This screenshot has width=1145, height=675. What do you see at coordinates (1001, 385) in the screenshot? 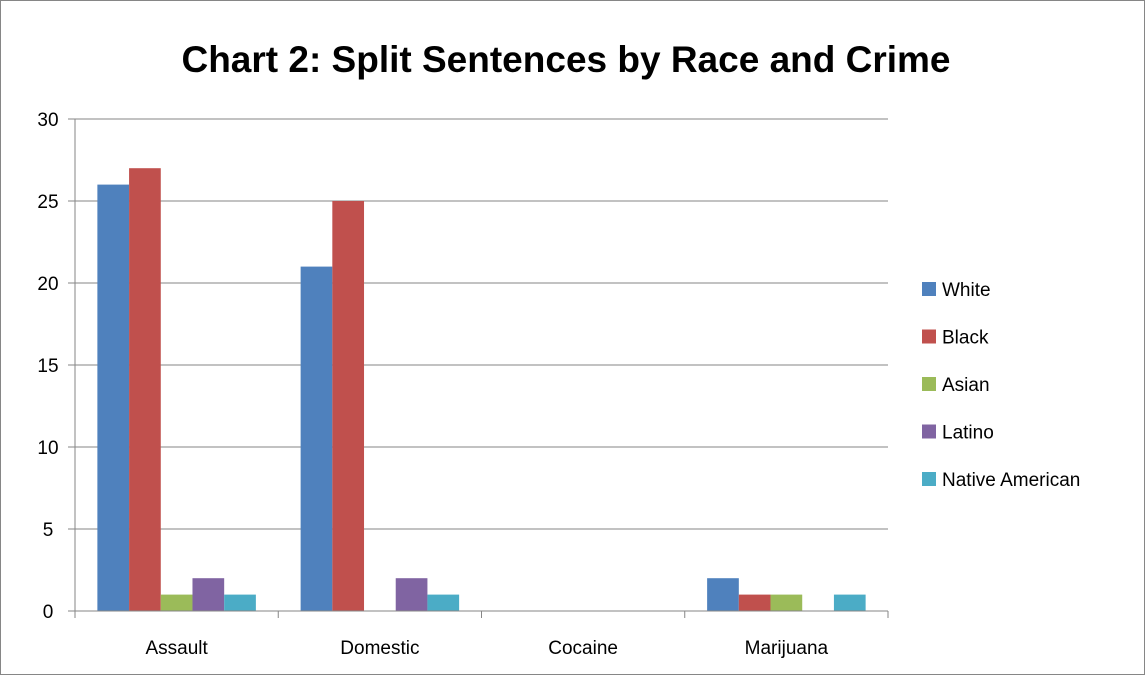
I see `legend: White Black Asian Latino Native American` at bounding box center [1001, 385].